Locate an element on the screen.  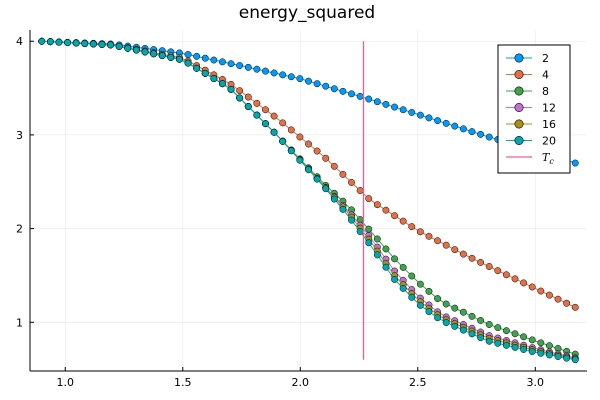
y-tick-label: 4 is located at coordinates (19, 41).